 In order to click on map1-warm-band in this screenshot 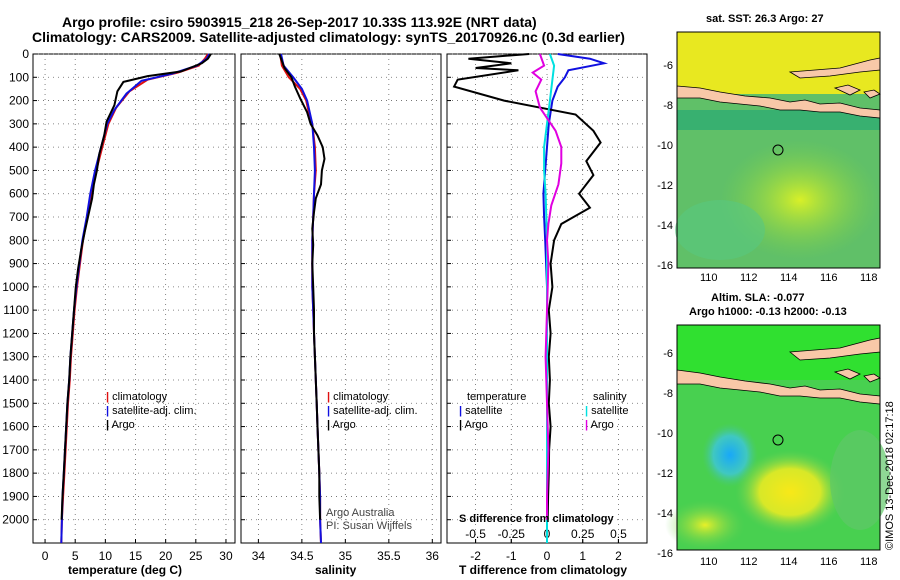, I will do `click(778, 63)`.